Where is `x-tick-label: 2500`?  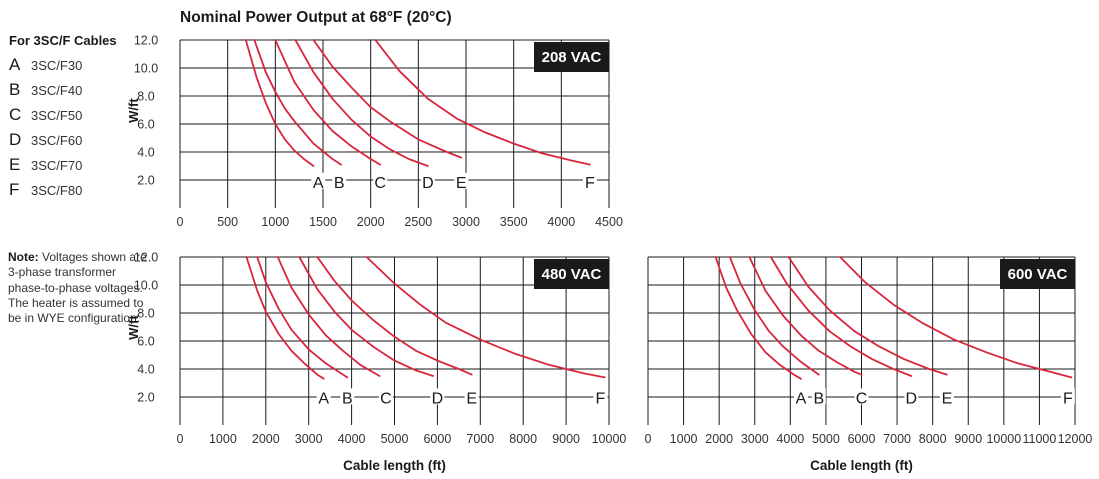
x-tick-label: 2500 is located at coordinates (418, 222).